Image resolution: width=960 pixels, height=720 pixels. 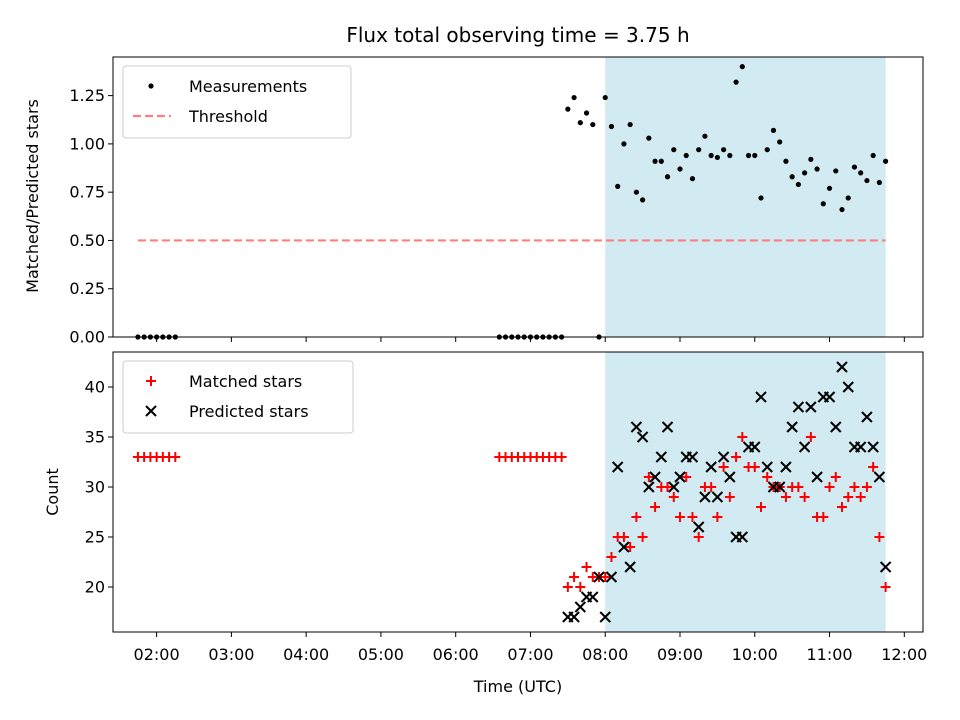 What do you see at coordinates (237, 102) in the screenshot?
I see `ratio-legend: Measurements Threshold` at bounding box center [237, 102].